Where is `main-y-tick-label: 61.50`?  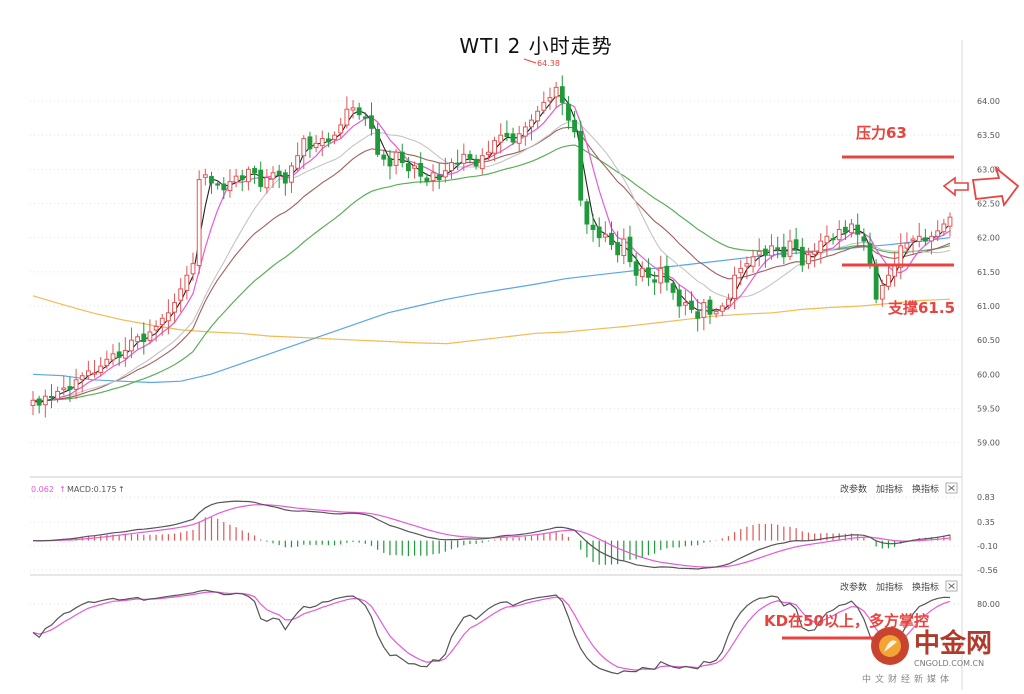 main-y-tick-label: 61.50 is located at coordinates (988, 272).